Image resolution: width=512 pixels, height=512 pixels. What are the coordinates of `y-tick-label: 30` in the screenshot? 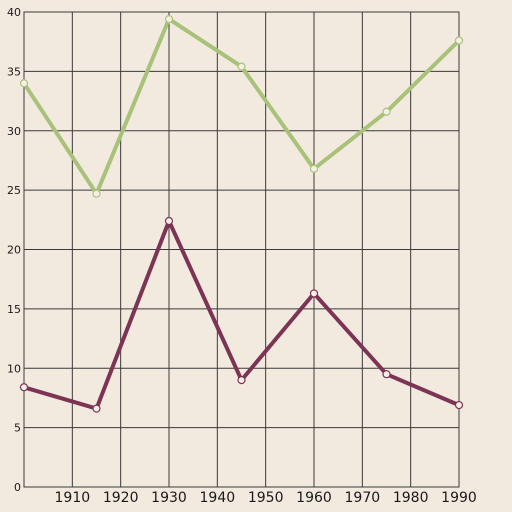 It's located at (14, 131).